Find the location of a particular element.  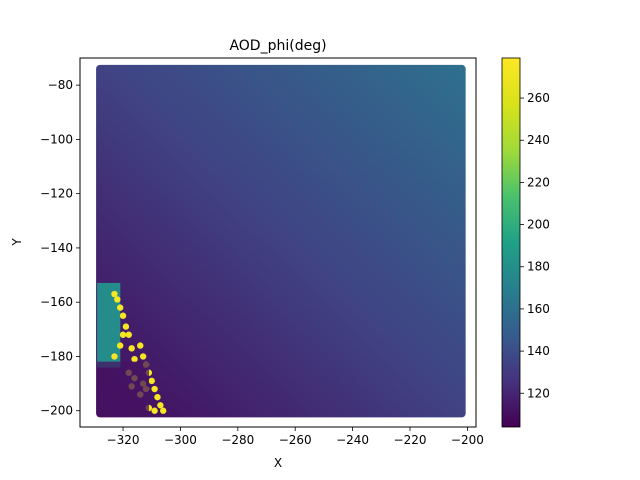

y-tick-label: −80 is located at coordinates (60, 85).